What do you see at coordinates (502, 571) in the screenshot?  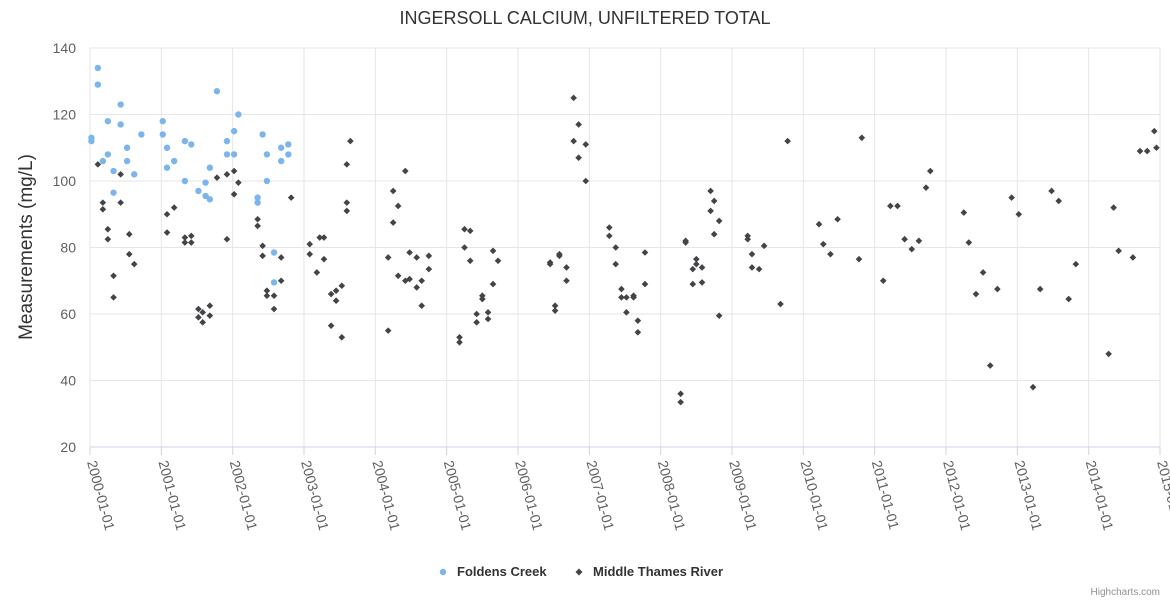 I see `legend-label-foldens-creek: Foldens Creek` at bounding box center [502, 571].